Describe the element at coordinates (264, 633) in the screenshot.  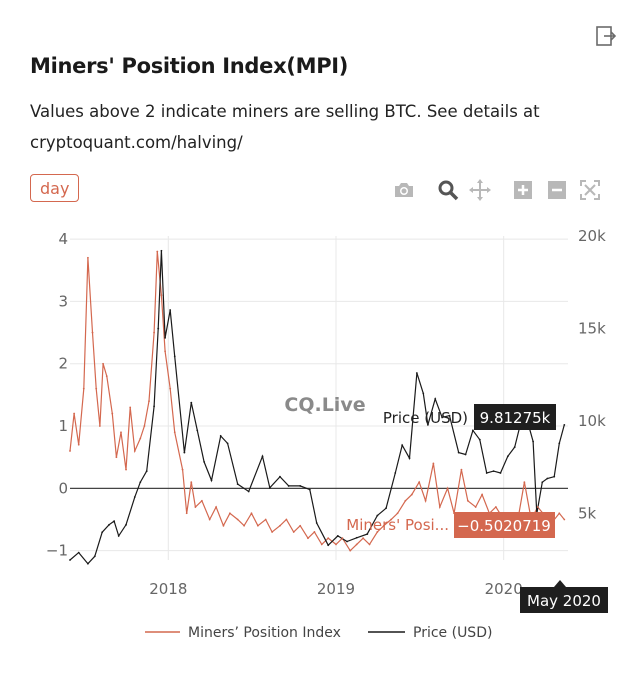
I see `legend-label-mpi: Miners’ Position Index` at that location.